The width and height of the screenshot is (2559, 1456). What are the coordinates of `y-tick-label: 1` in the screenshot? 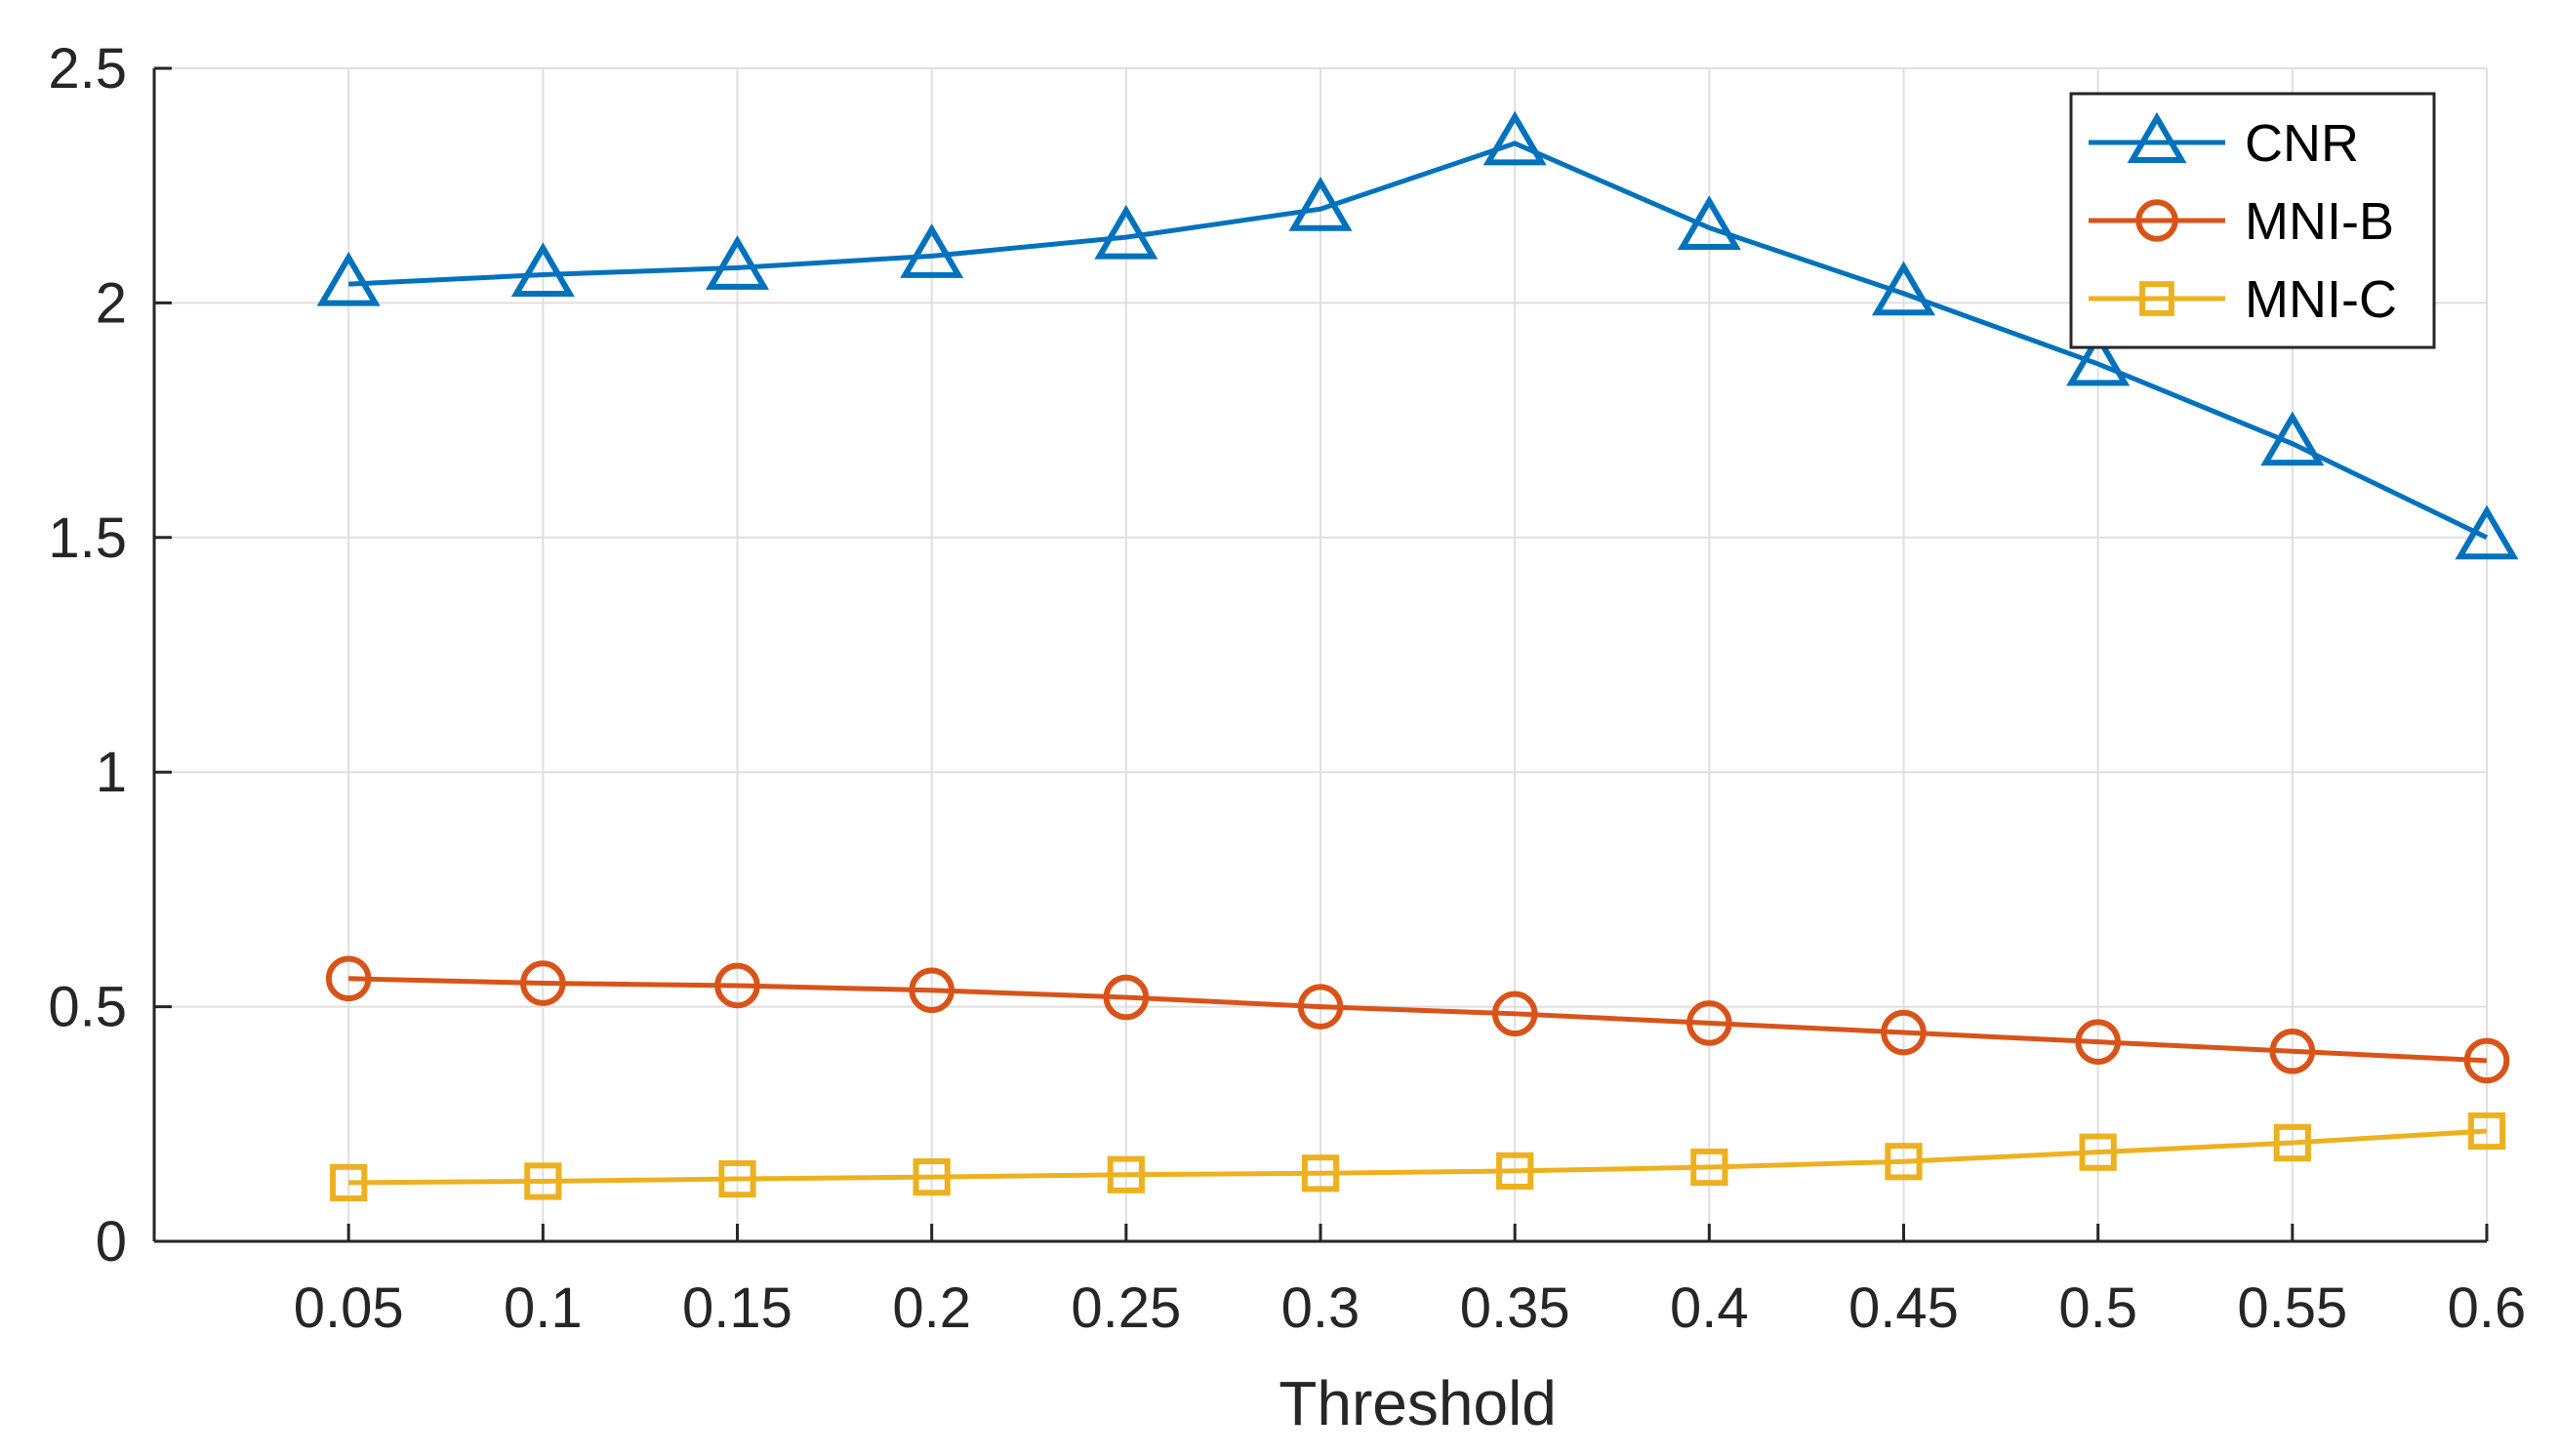 It's located at (112, 772).